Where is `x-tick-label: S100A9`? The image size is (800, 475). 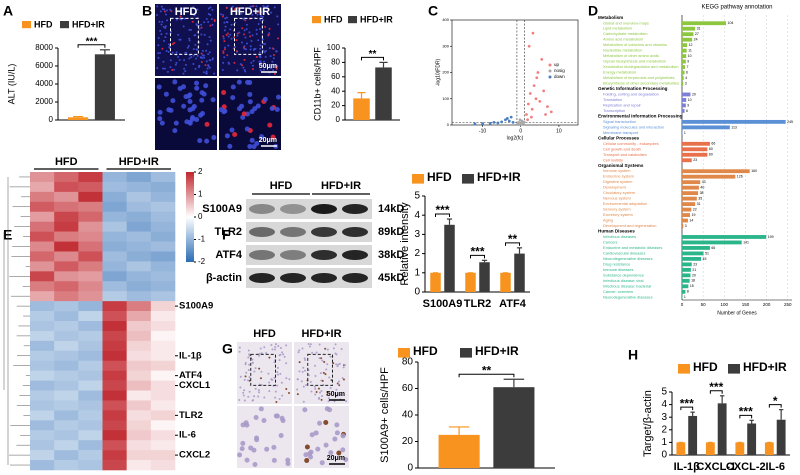
x-tick-label: S100A9 is located at coordinates (443, 304).